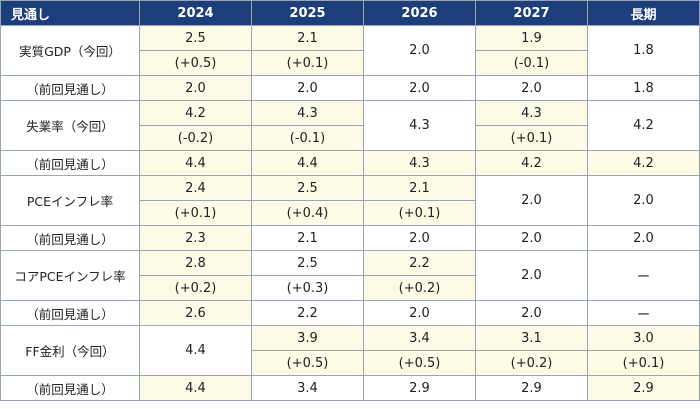  Describe the element at coordinates (195, 88) in the screenshot. I see `gdp-prev-2024: 2.0` at that location.